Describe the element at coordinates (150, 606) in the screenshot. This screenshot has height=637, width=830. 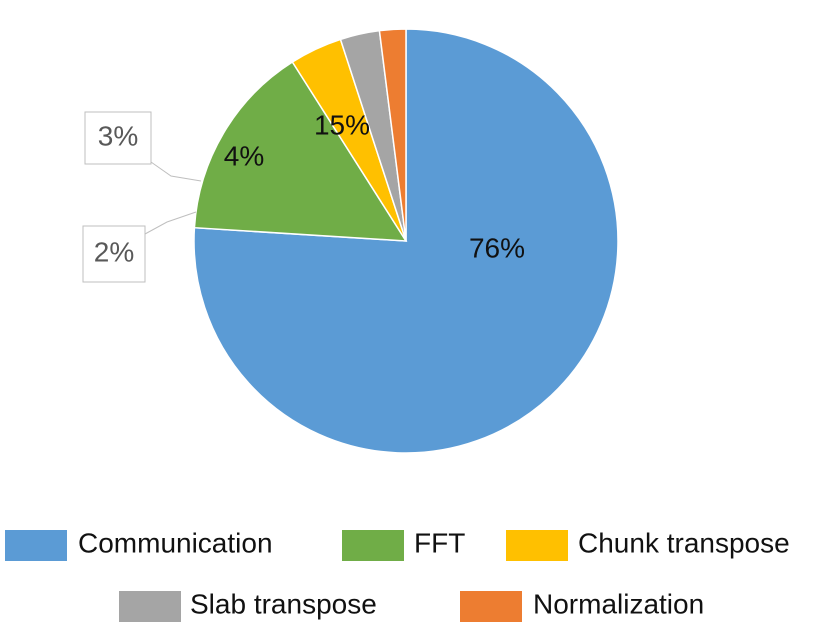
I see `legend-swatch-slab-transpose` at that location.